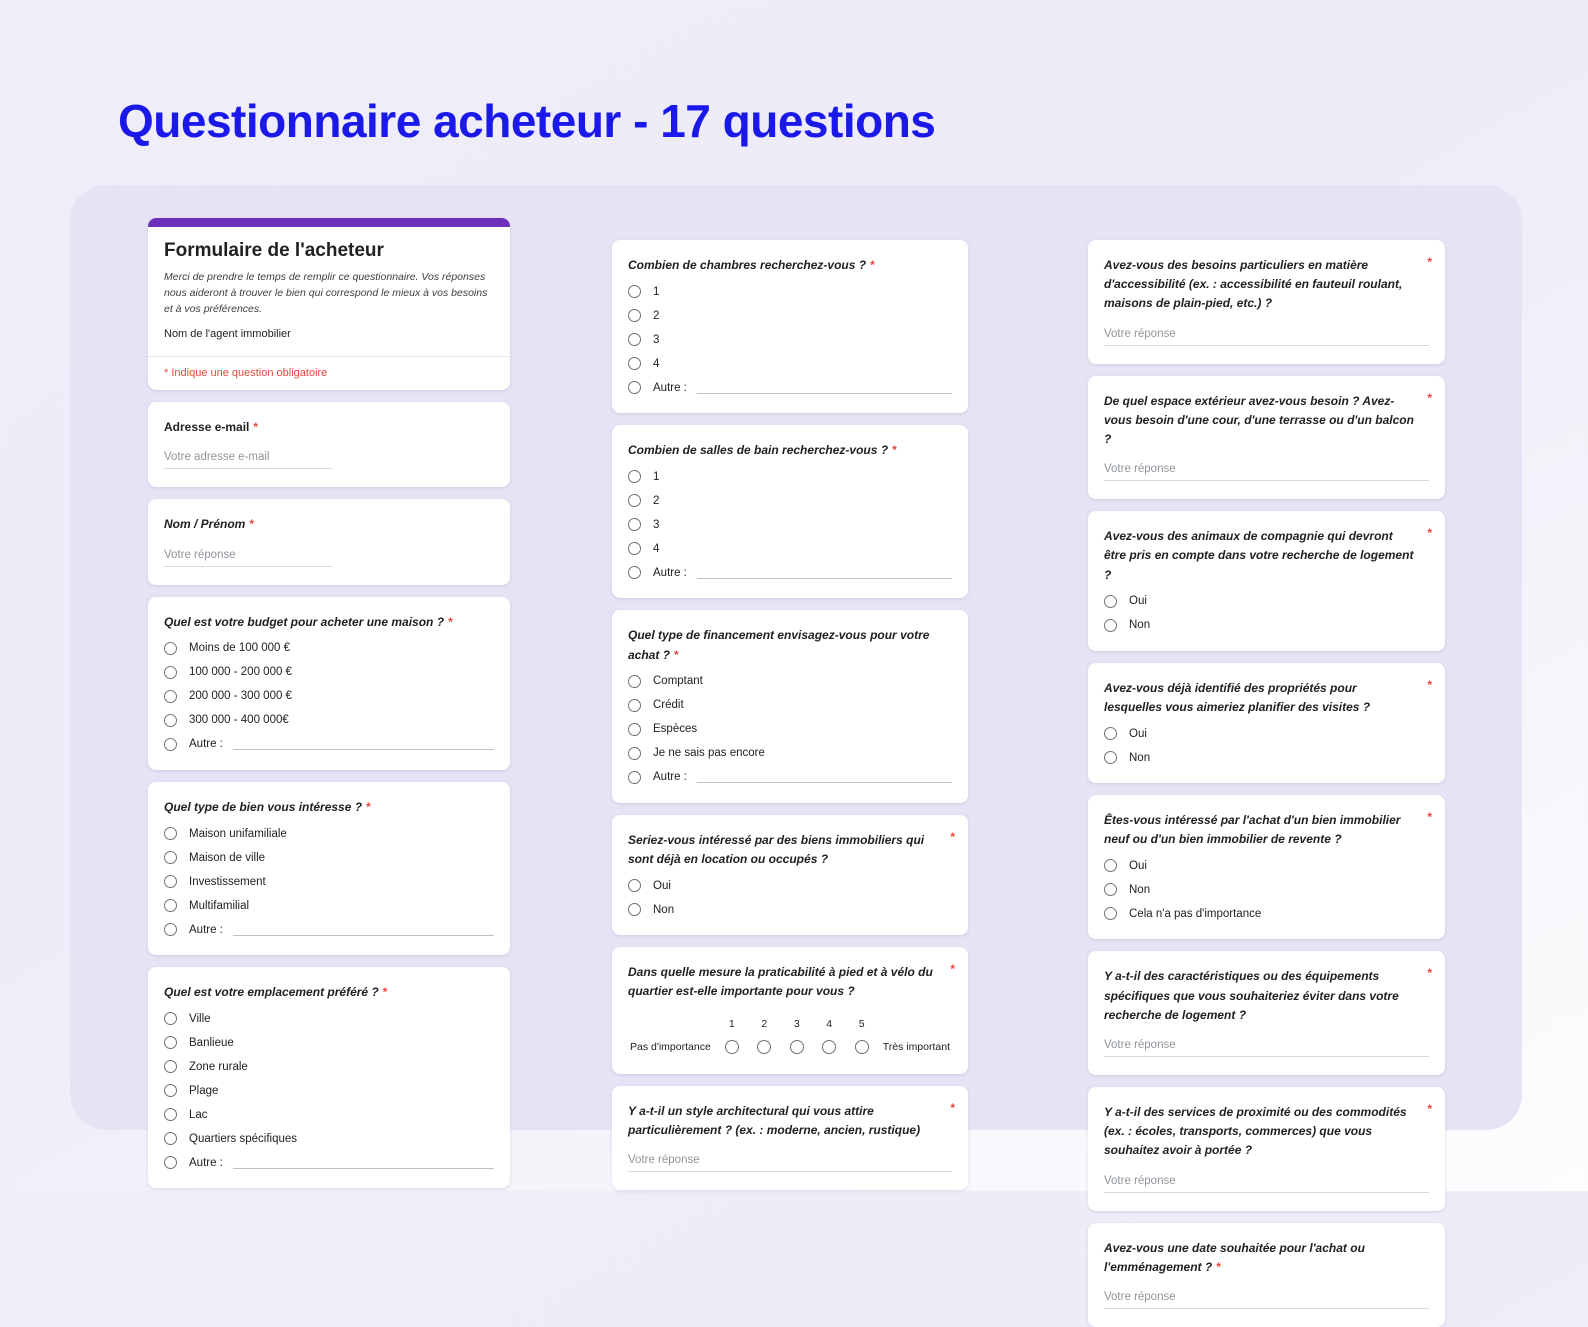  Describe the element at coordinates (204, 1090) in the screenshot. I see `radio-option-label: Plage` at that location.